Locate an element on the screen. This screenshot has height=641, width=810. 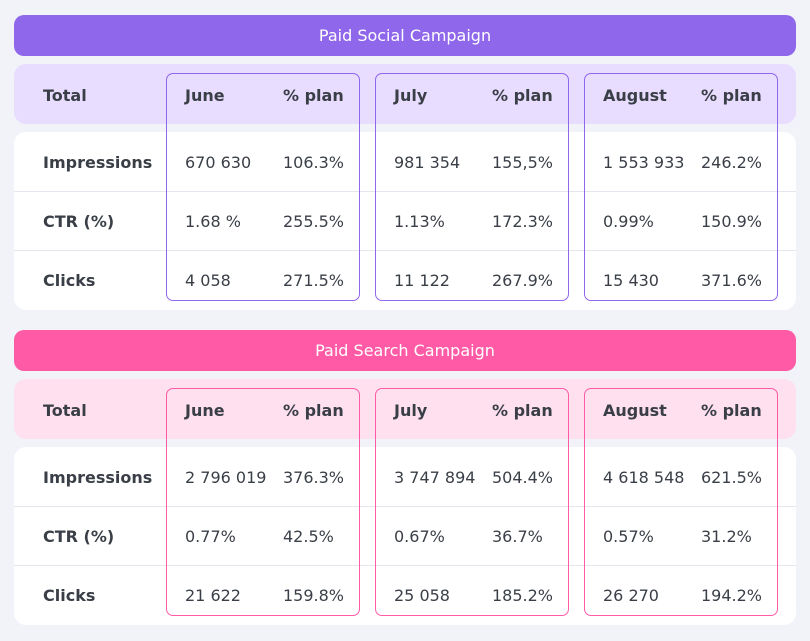
paid-search-value-cell: 2 796 019 is located at coordinates (226, 477).